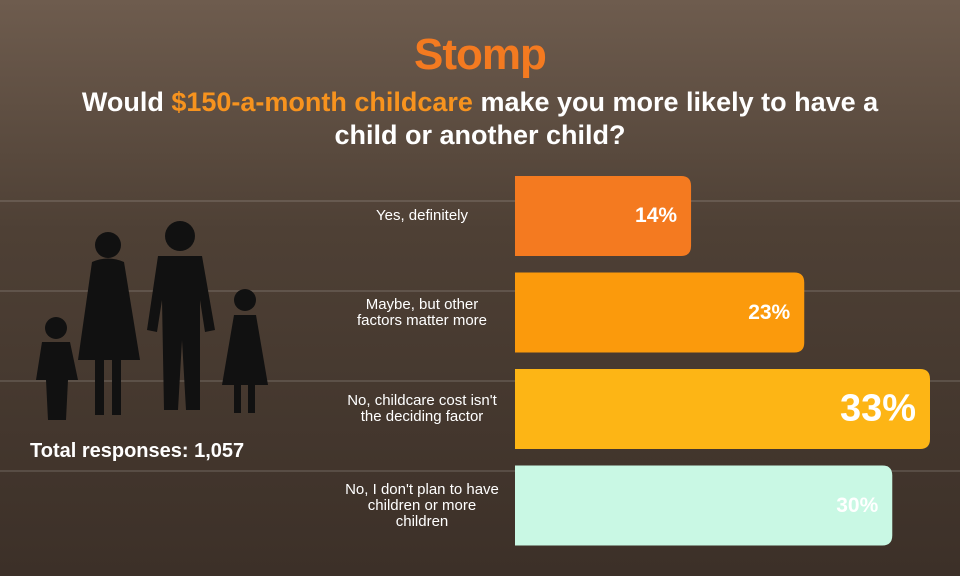 This screenshot has width=960, height=576. What do you see at coordinates (137, 451) in the screenshot?
I see `total-responses: Total responses: 1,057` at bounding box center [137, 451].